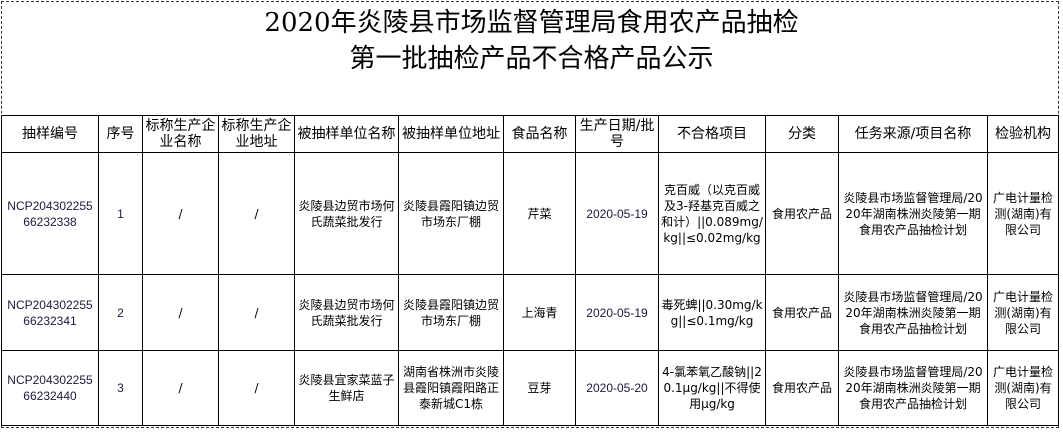  I want to click on column-header: 被抽样单位名称, so click(346, 134).